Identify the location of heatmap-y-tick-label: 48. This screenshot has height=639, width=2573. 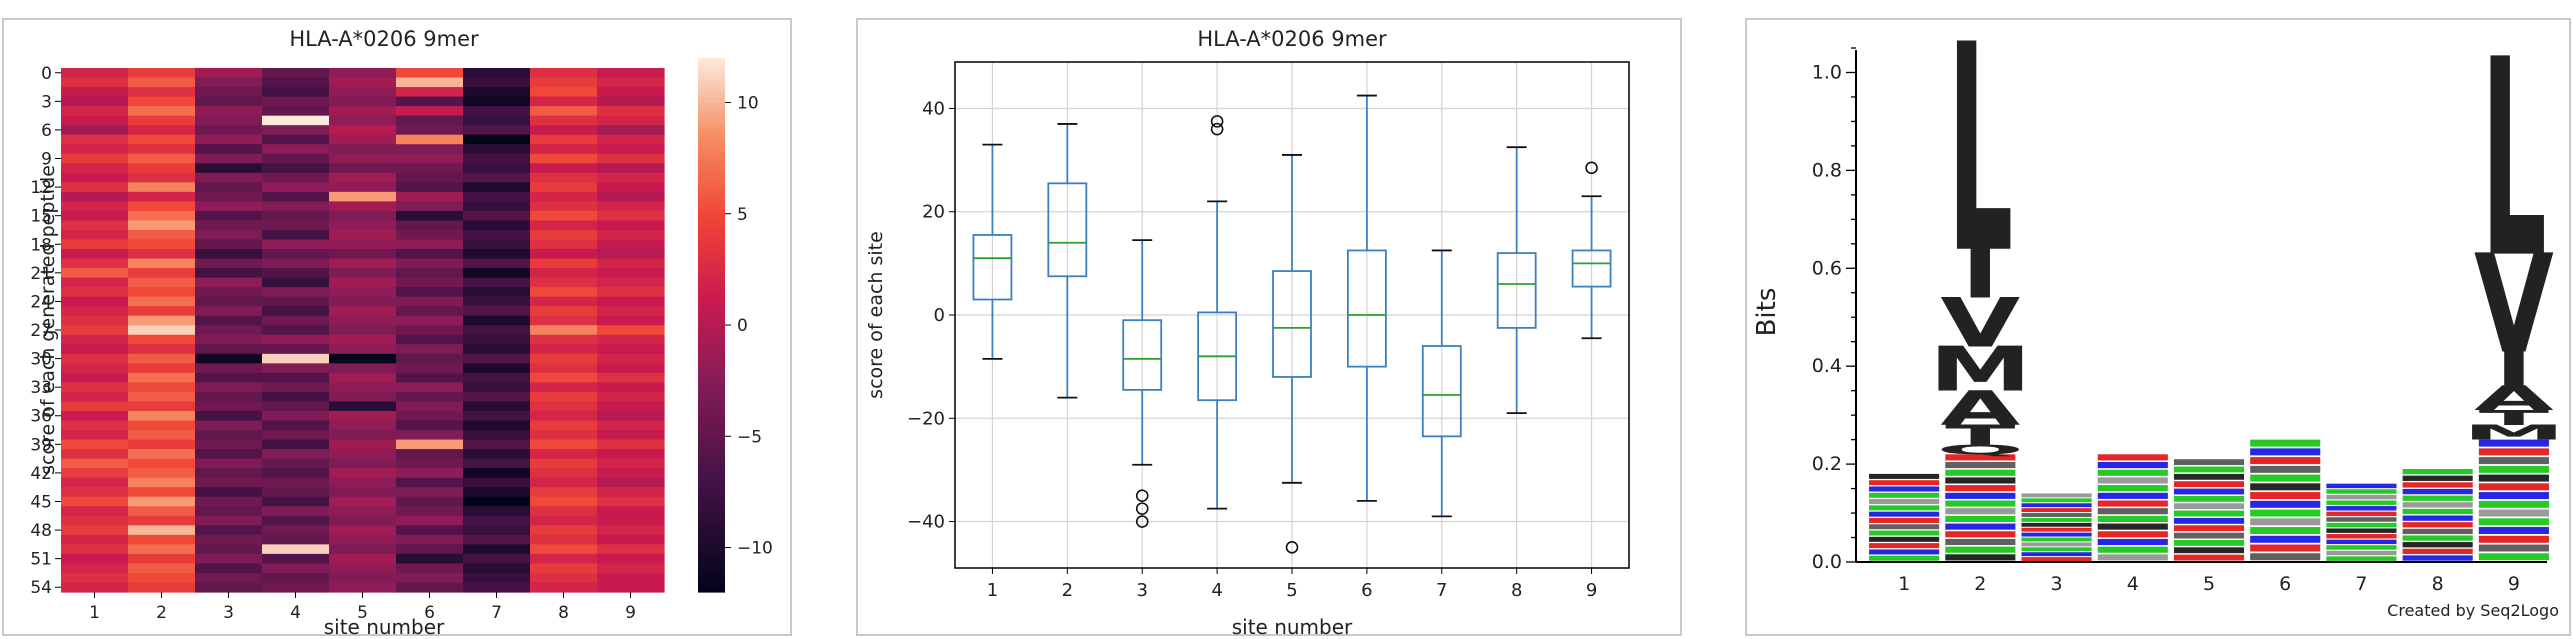
(41, 531).